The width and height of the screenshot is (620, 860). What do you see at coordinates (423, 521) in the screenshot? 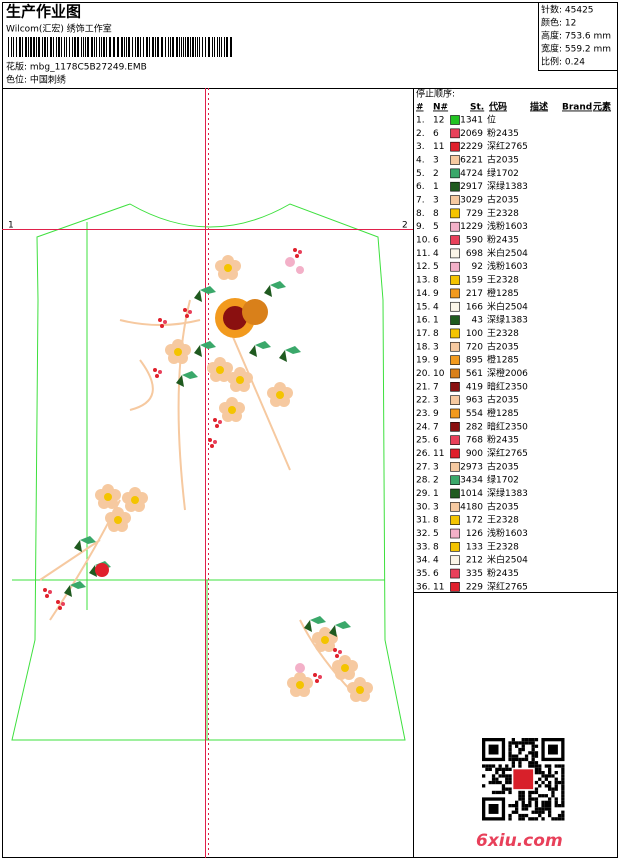
I see `row-number: 31.` at bounding box center [423, 521].